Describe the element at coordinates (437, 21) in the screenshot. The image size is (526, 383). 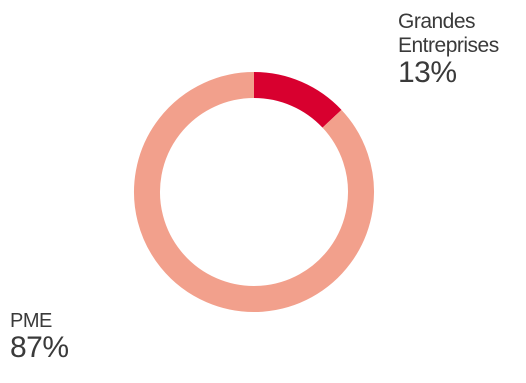
I see `slice-name-line-1: Grandes` at that location.